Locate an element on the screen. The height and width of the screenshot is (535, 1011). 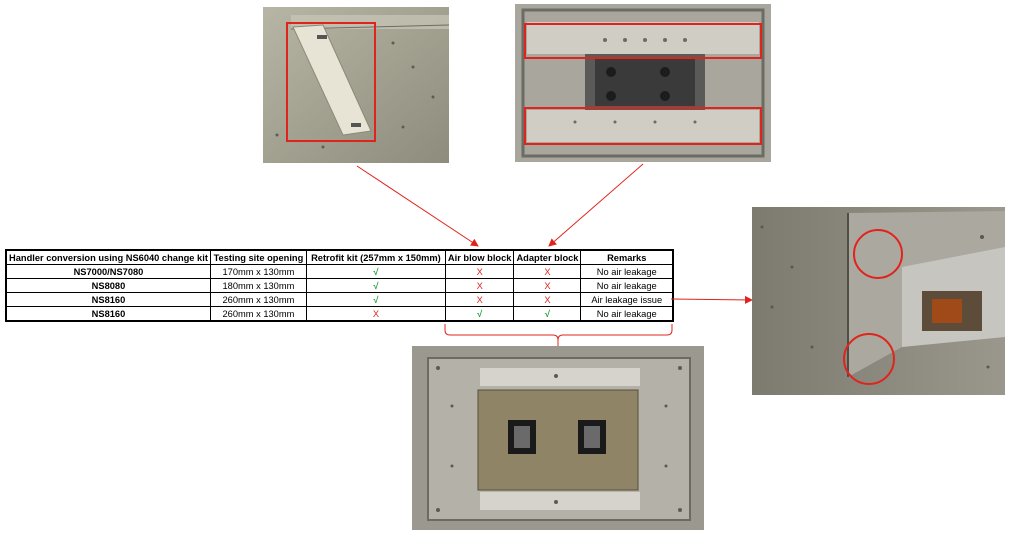
adapter-block-photo is located at coordinates (643, 83).